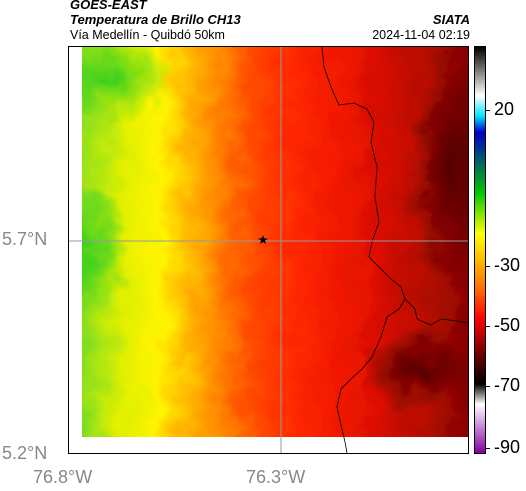 Image resolution: width=526 pixels, height=491 pixels. Describe the element at coordinates (25, 239) in the screenshot. I see `lat-label: 5.7°N` at that location.